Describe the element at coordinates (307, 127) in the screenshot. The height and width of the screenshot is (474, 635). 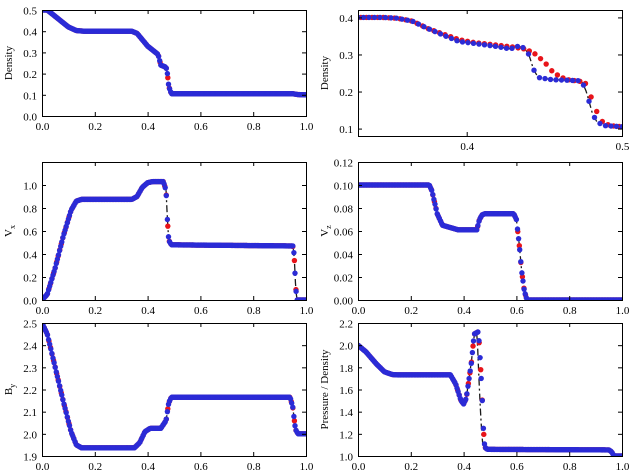
I see `x-tick-label: 1.0` at that location.